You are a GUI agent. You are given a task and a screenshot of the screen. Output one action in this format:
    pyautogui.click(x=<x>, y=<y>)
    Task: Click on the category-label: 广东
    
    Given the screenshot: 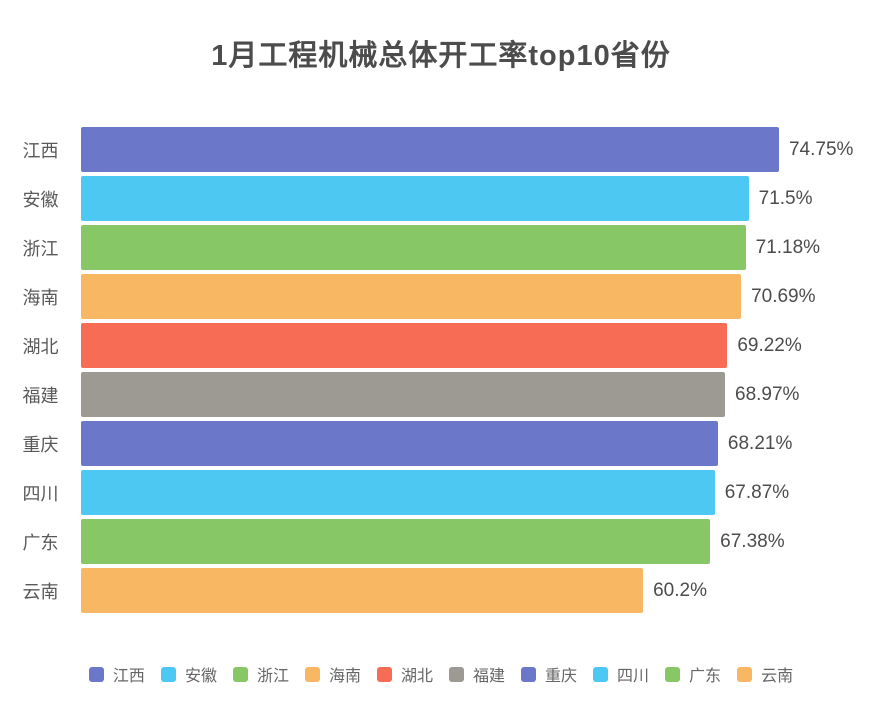 What is the action you would take?
    pyautogui.click(x=40, y=542)
    